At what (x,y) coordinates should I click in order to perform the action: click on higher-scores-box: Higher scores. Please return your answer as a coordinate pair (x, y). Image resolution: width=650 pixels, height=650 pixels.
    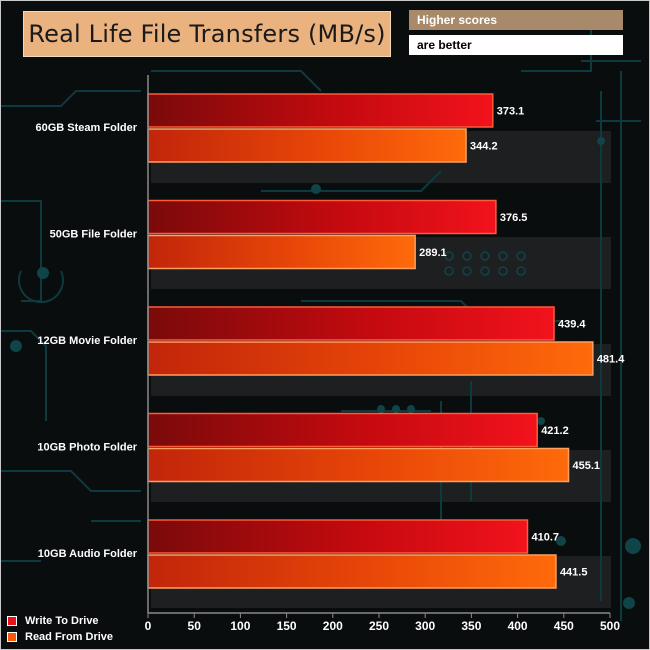
    Looking at the image, I should click on (516, 20).